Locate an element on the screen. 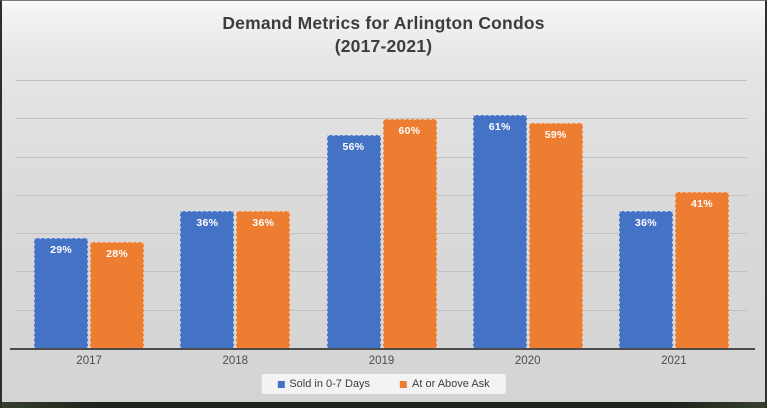  chart-title-line-2: (2017-2021) is located at coordinates (383, 46).